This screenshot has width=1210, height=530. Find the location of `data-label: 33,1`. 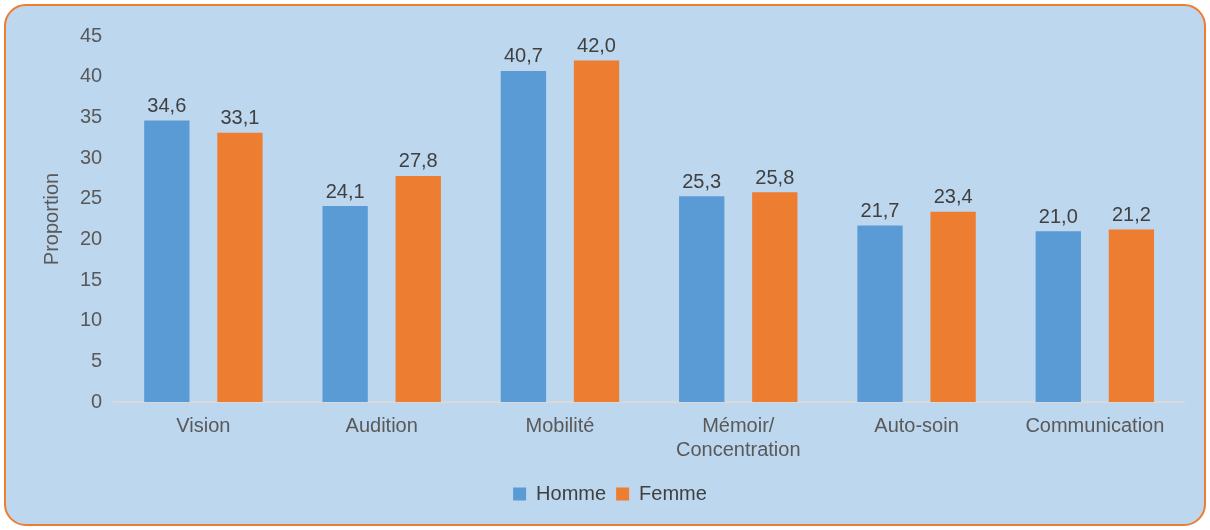

data-label: 33,1 is located at coordinates (240, 117).